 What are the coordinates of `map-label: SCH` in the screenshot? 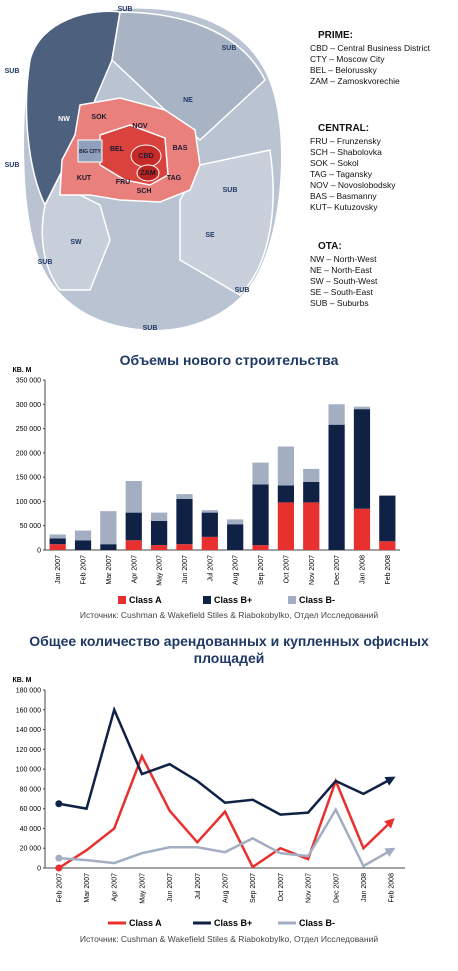 It's located at (144, 191).